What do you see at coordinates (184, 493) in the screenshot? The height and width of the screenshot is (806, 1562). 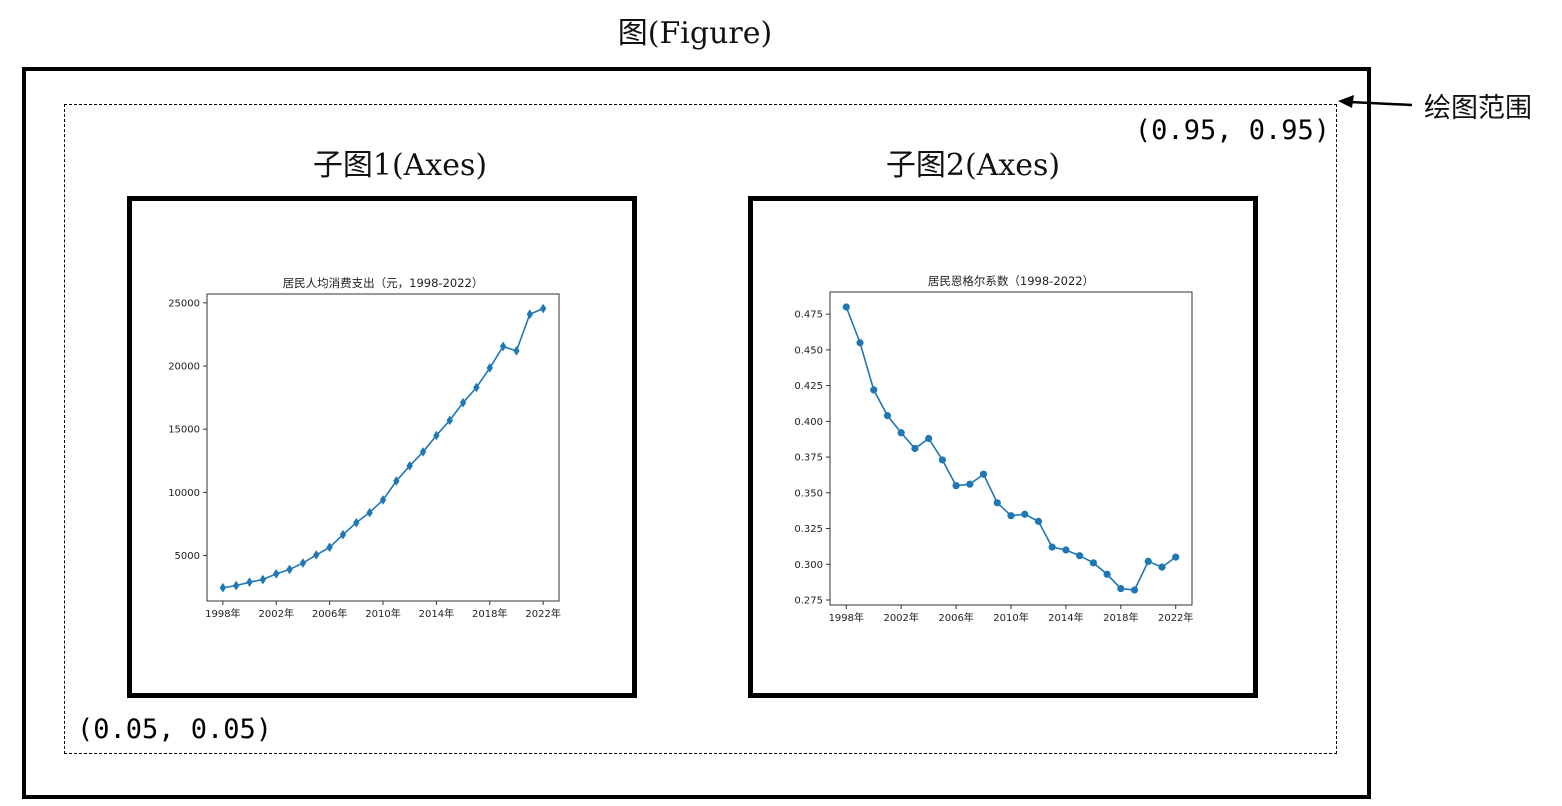 I see `y-tick-label: 10000` at bounding box center [184, 493].